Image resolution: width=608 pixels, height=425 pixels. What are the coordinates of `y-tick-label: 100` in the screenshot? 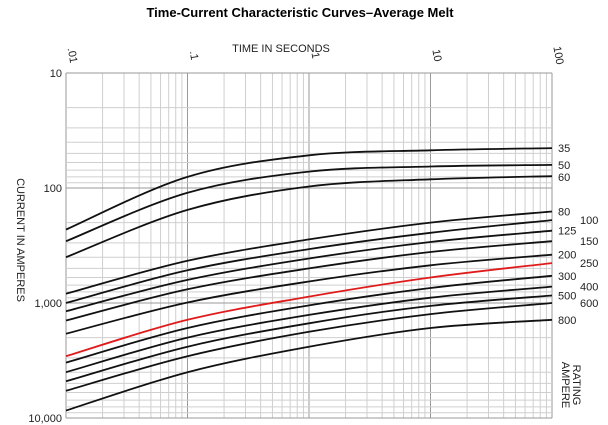 It's located at (53, 189).